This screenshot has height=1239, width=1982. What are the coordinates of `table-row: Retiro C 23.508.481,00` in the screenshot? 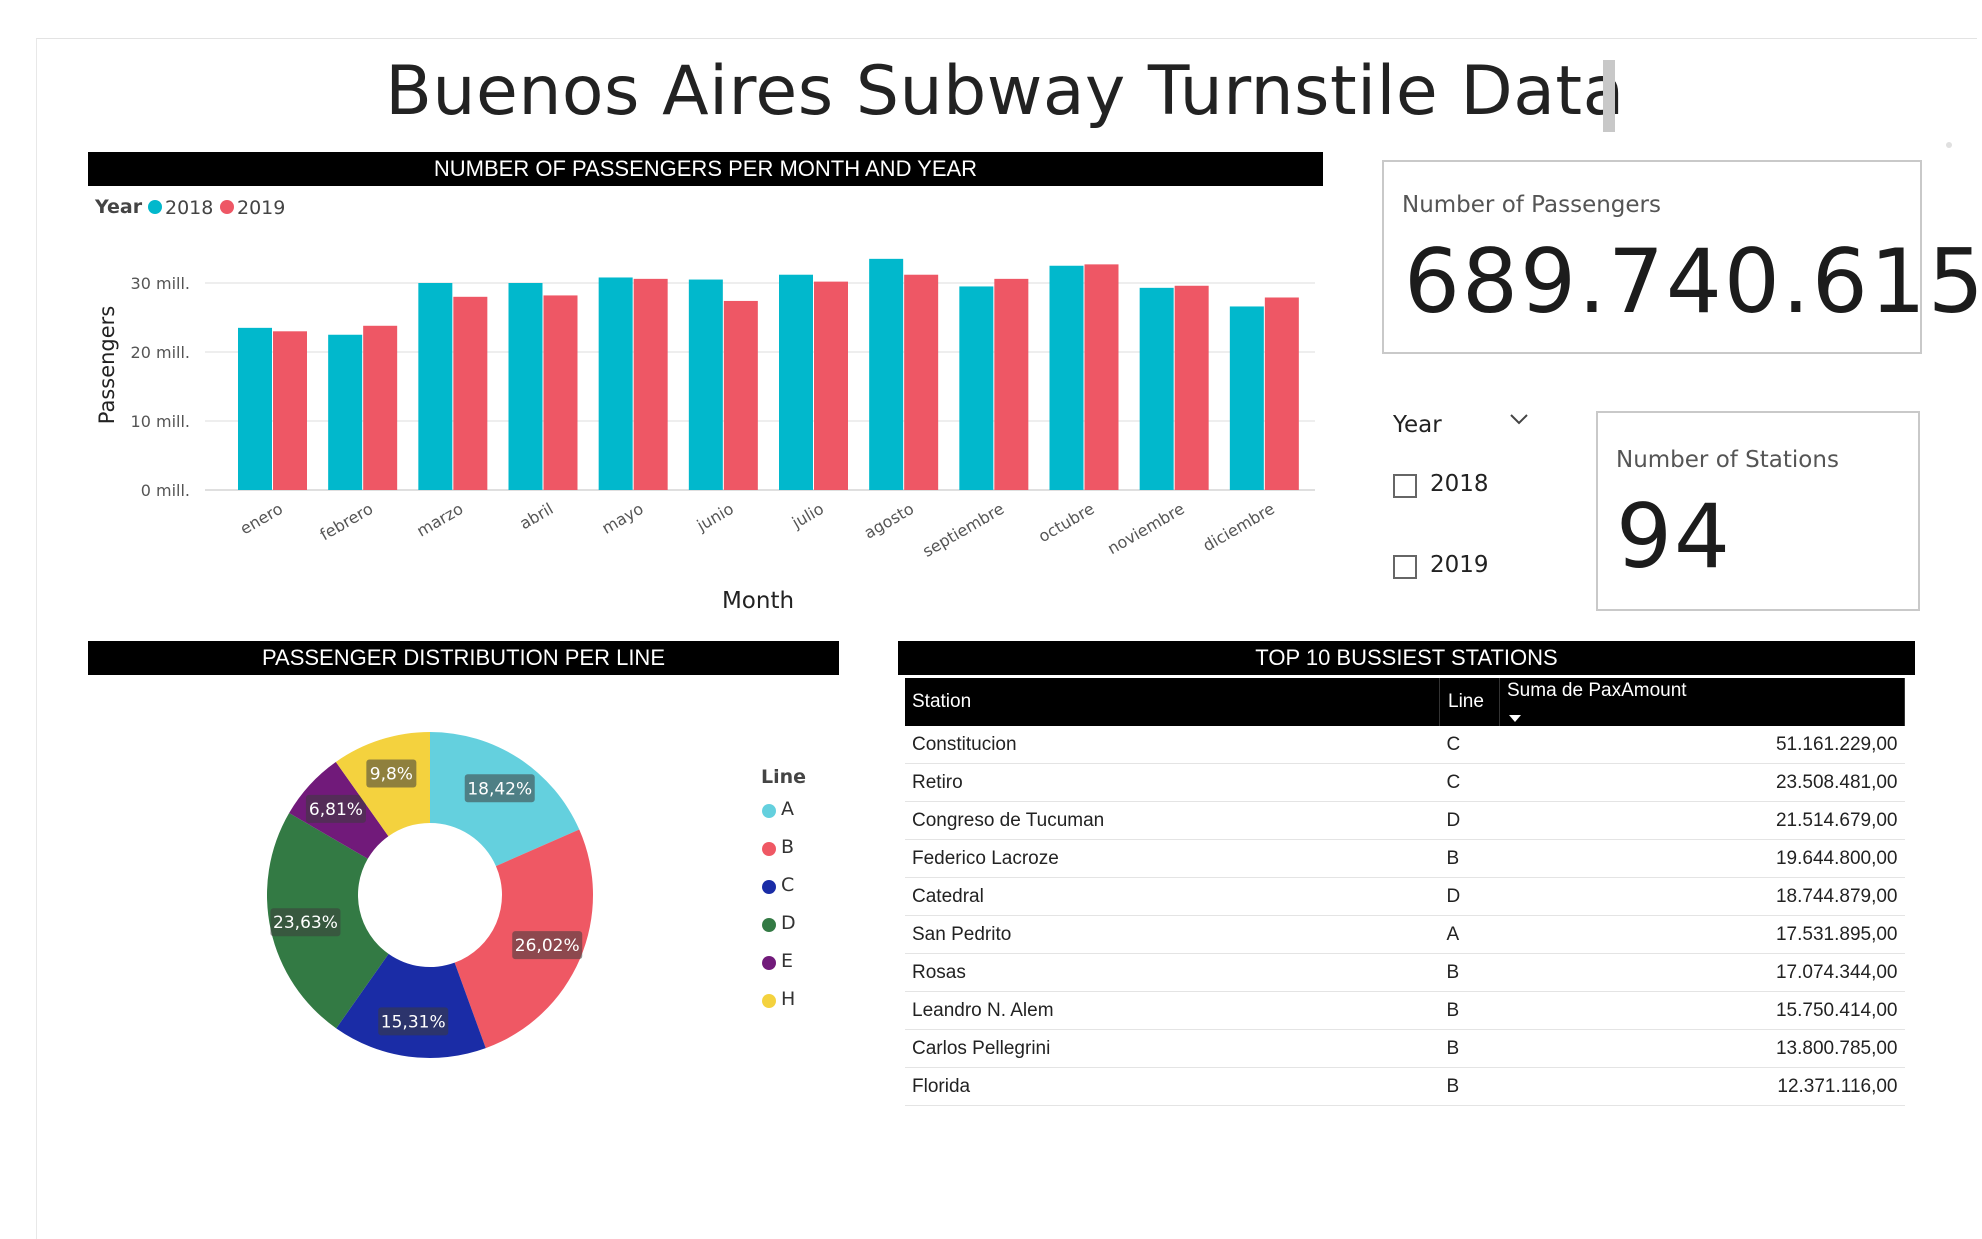 It's located at (1405, 782).